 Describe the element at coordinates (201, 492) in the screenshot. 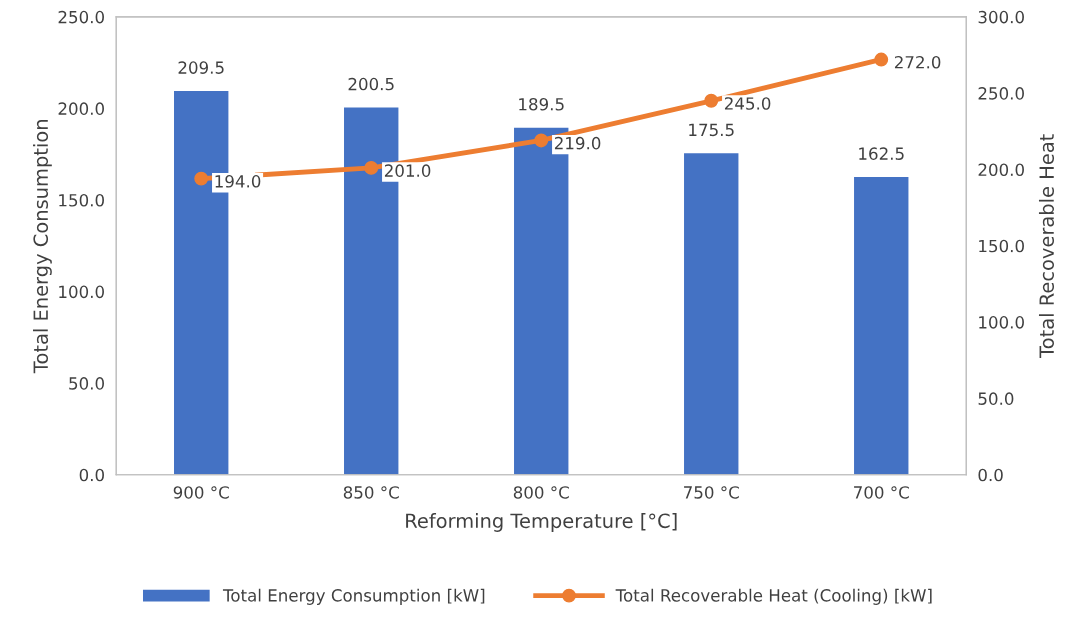

I see `x-tick-label: 900 °C` at that location.